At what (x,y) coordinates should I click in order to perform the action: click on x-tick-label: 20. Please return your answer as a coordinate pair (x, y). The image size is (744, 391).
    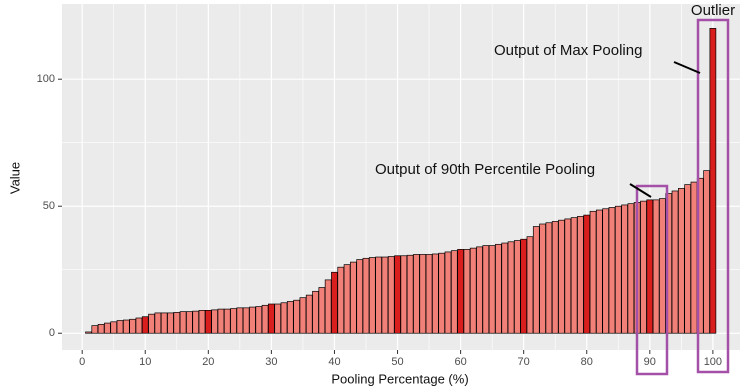
    Looking at the image, I should click on (208, 362).